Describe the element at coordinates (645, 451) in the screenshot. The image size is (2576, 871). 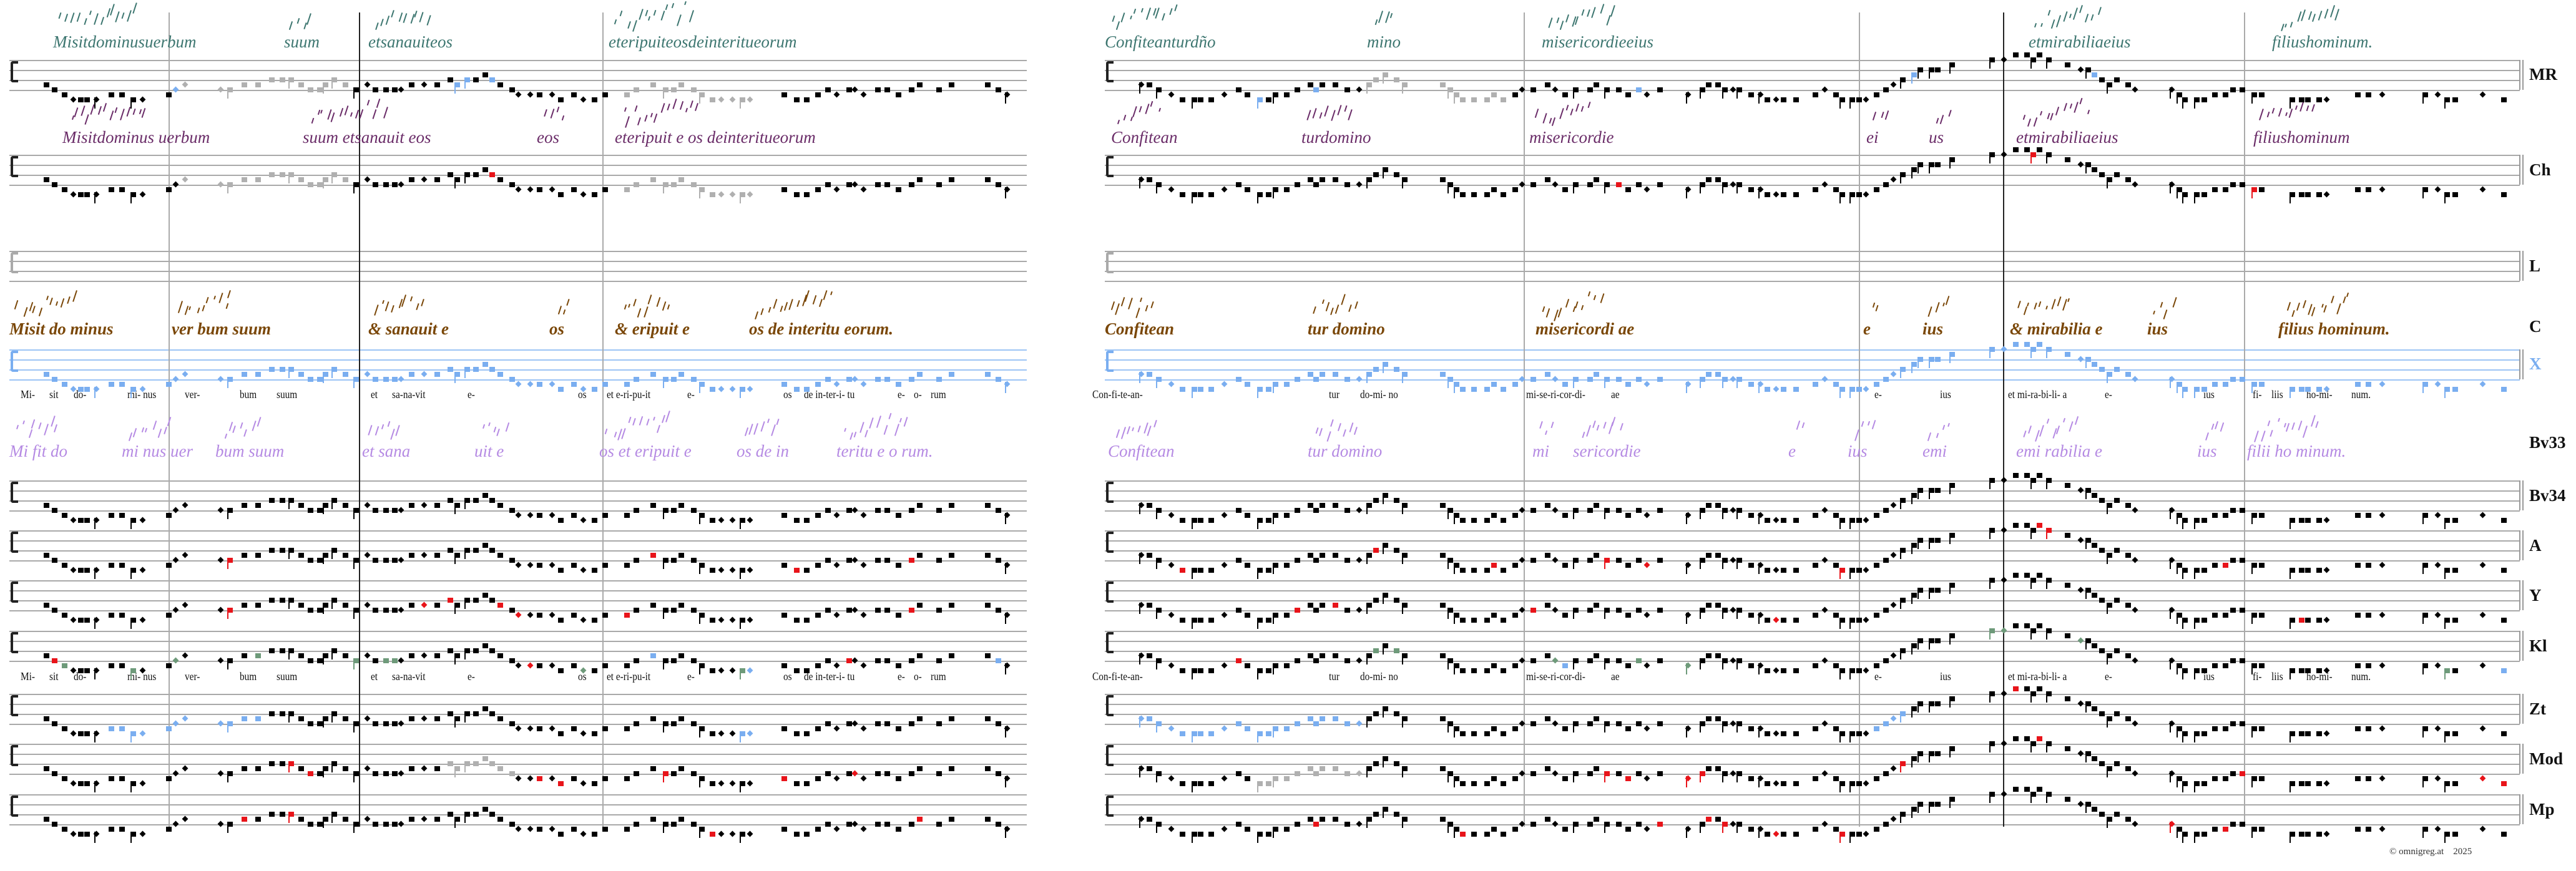
I see `manuscript-text-bv33: os et eripuit e` at that location.